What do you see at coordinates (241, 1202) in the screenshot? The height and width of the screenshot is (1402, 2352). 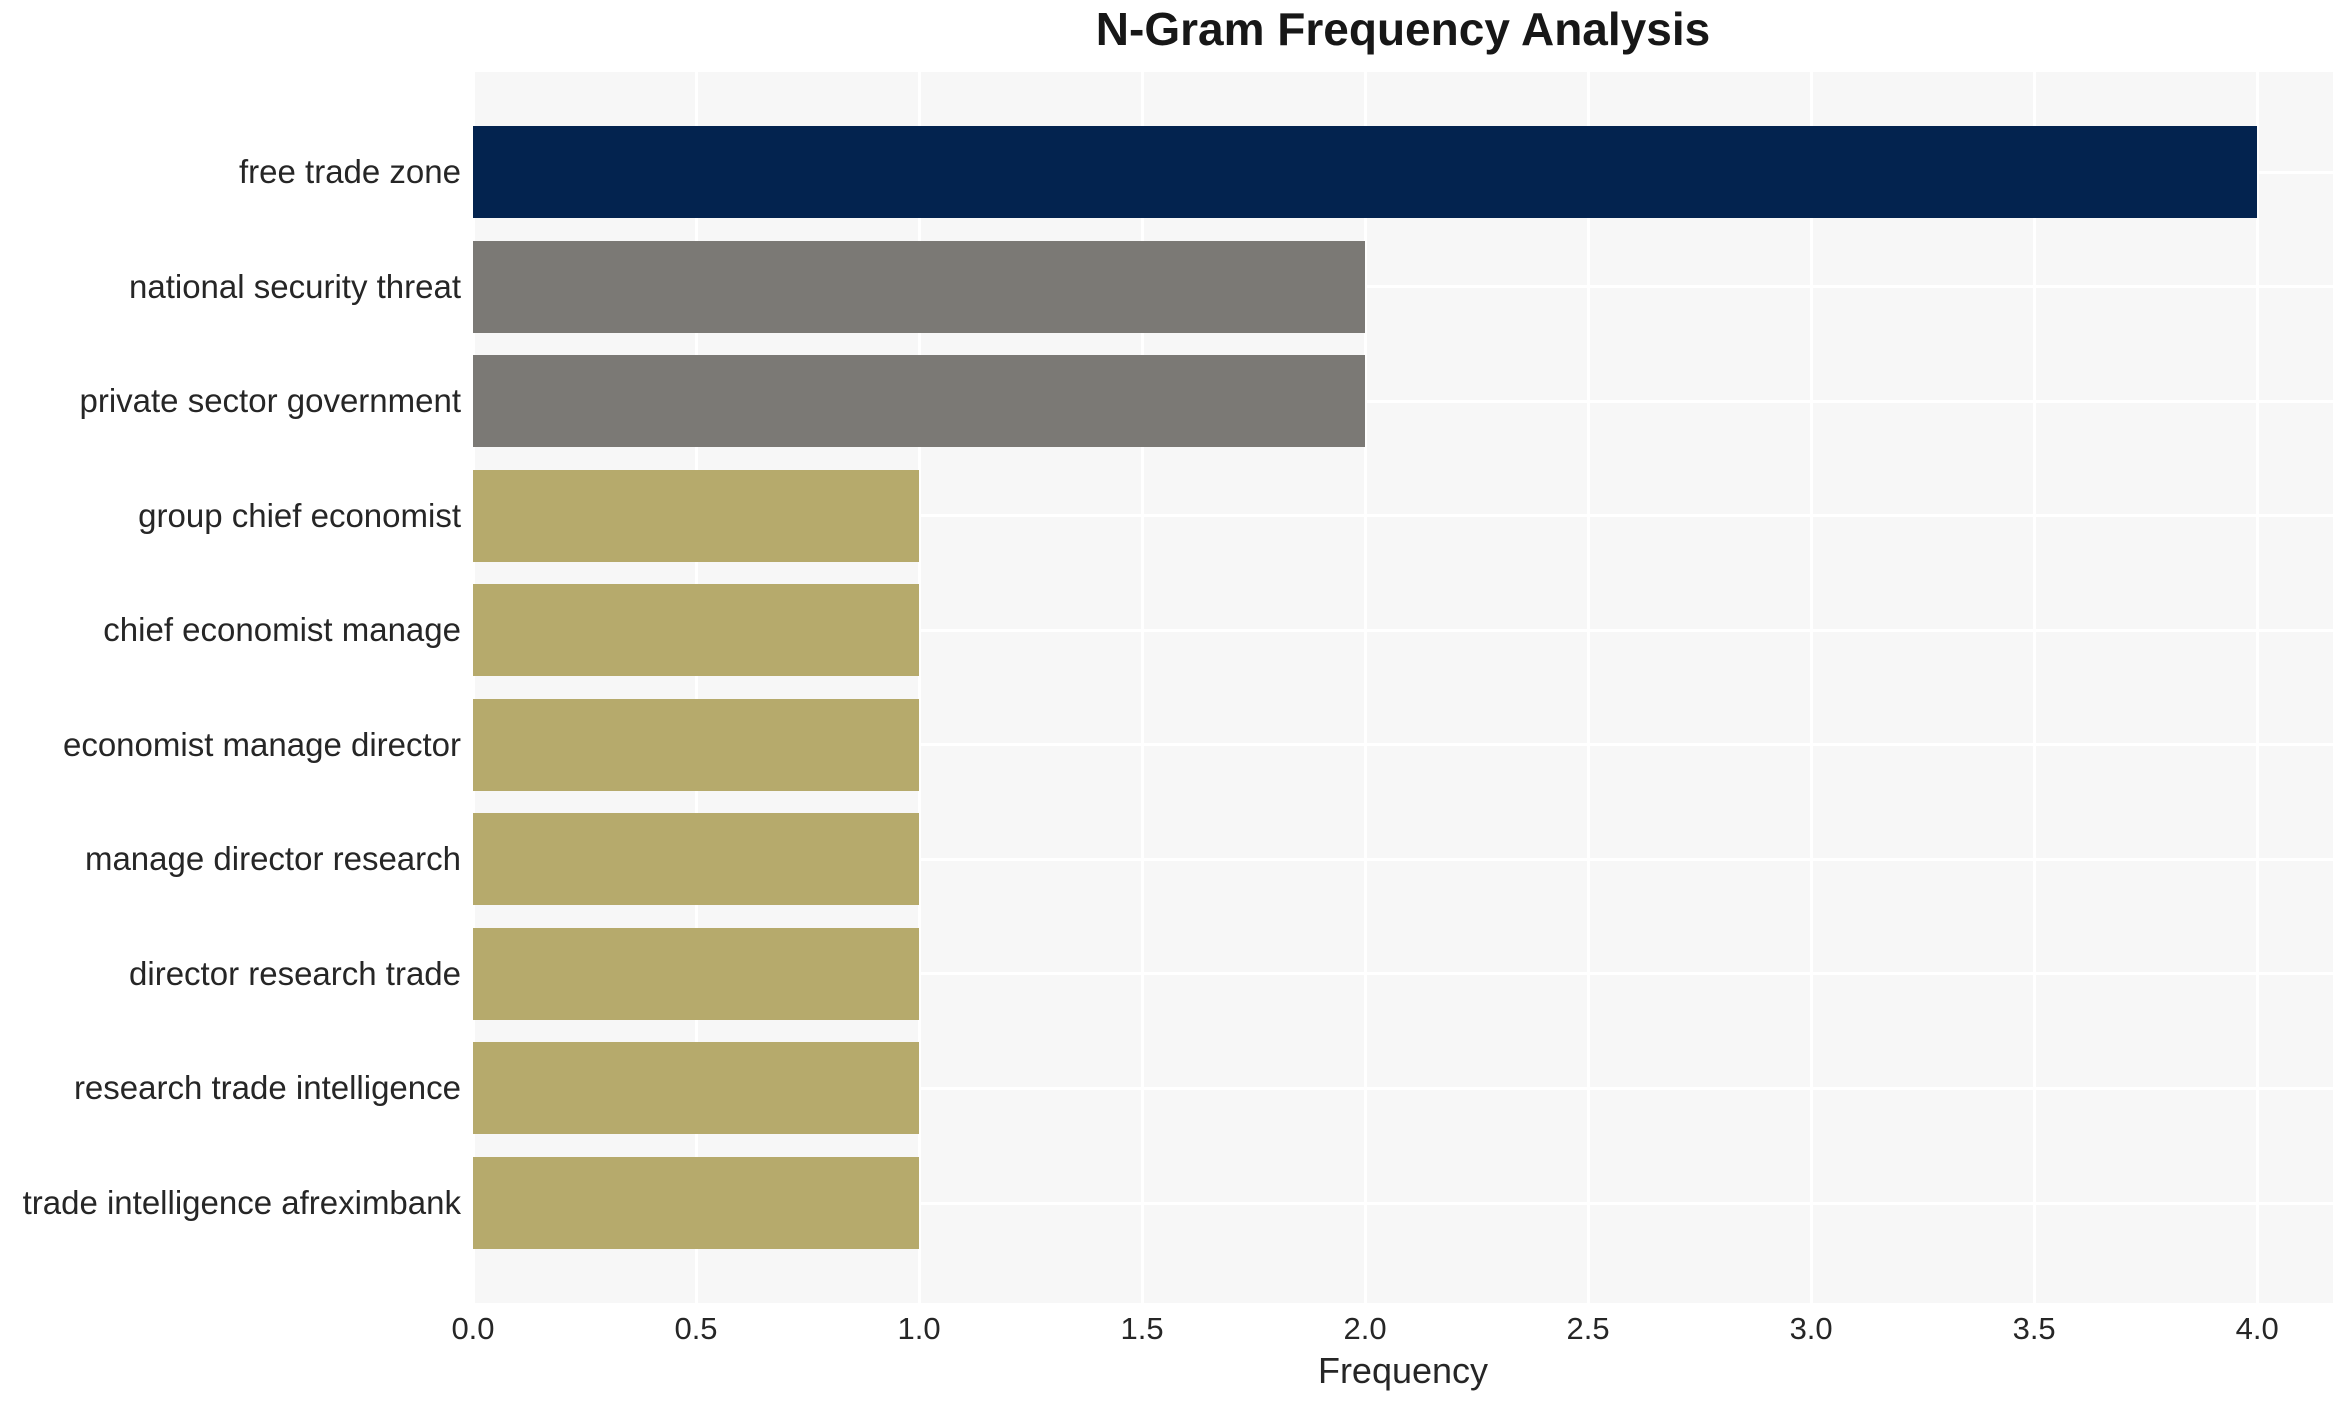 I see `y-tick-label: trade intelligence afreximbank` at bounding box center [241, 1202].